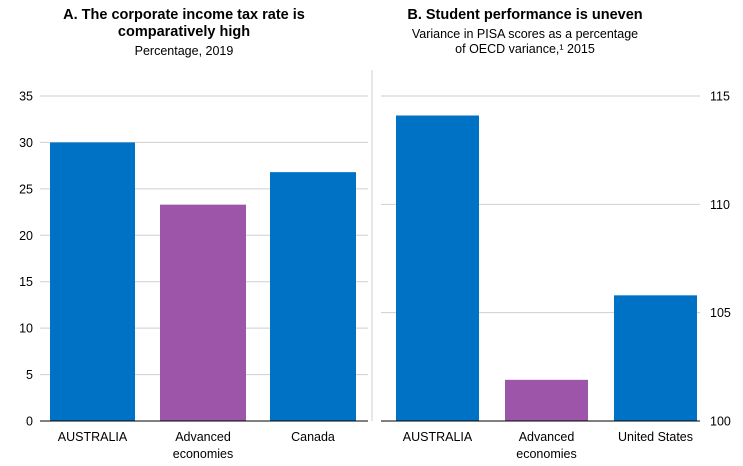 The image size is (743, 466). I want to click on panel-a-ytick-label: 25, so click(26, 189).